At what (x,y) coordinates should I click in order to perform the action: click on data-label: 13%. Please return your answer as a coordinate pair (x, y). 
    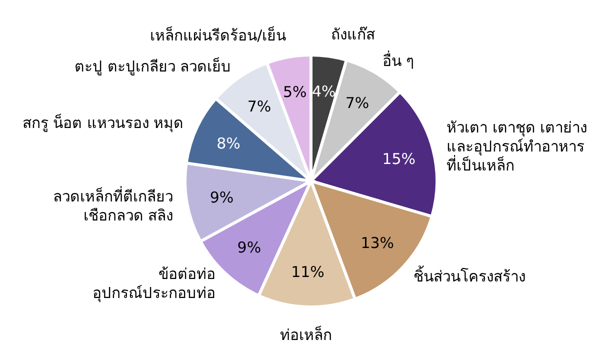
    Looking at the image, I should click on (377, 243).